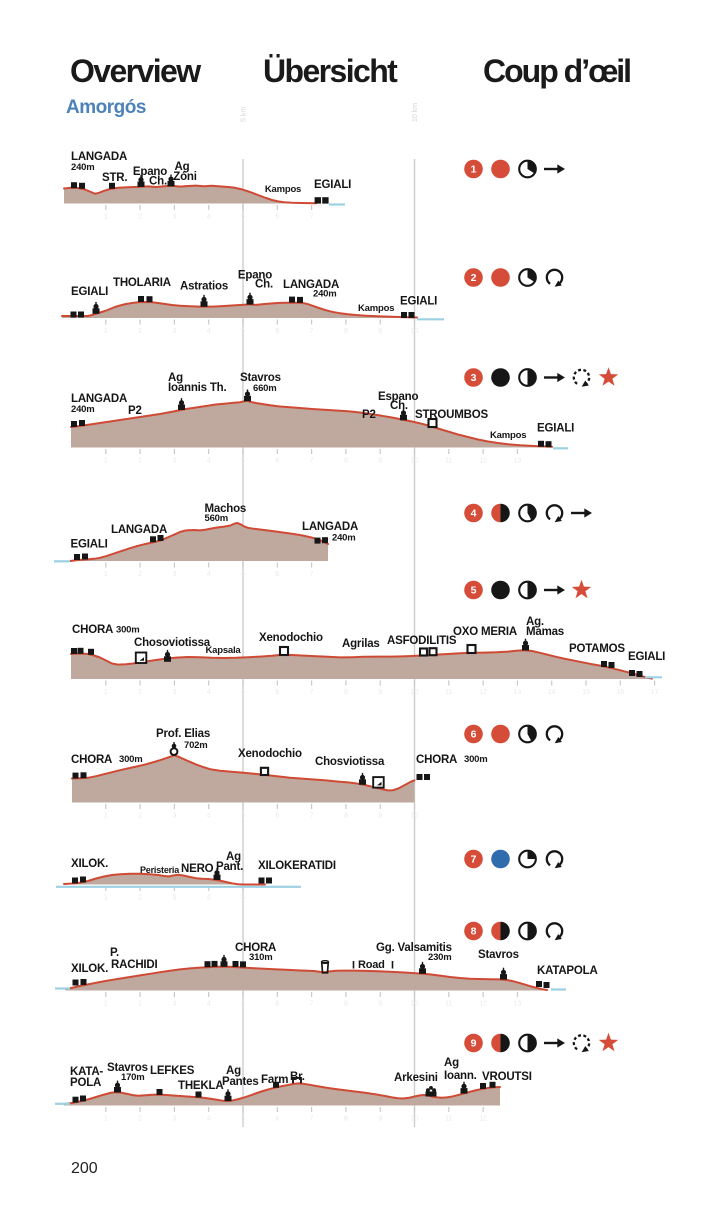 The height and width of the screenshot is (1227, 720). I want to click on svg-text: Mamas, so click(545, 632).